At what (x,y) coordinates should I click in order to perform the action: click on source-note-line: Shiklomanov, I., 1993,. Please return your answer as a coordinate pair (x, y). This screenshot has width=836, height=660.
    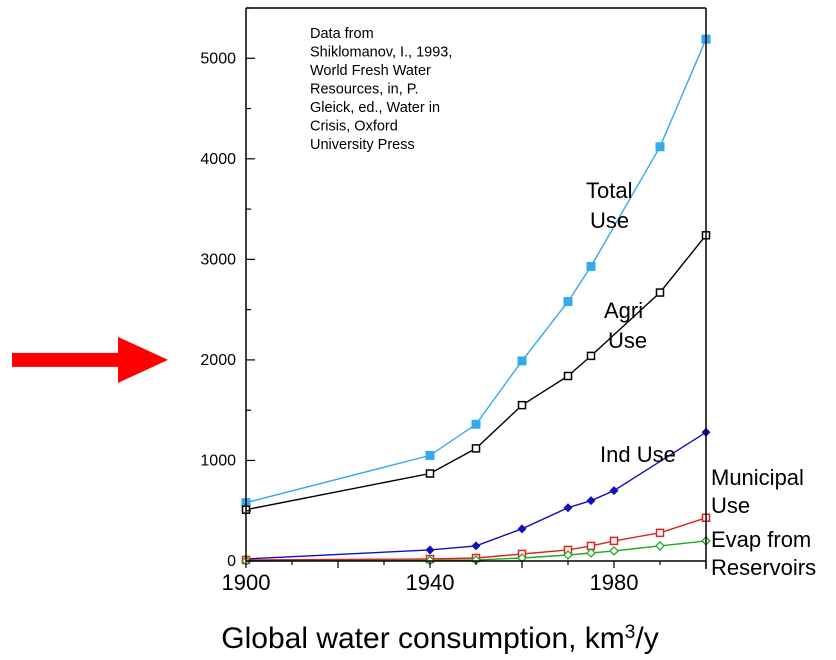
    Looking at the image, I should click on (381, 53).